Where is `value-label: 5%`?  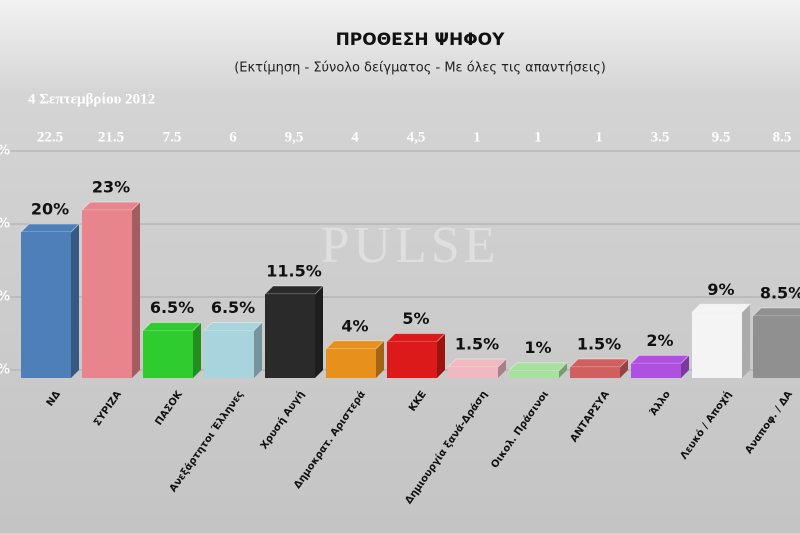
value-label: 5% is located at coordinates (415, 318).